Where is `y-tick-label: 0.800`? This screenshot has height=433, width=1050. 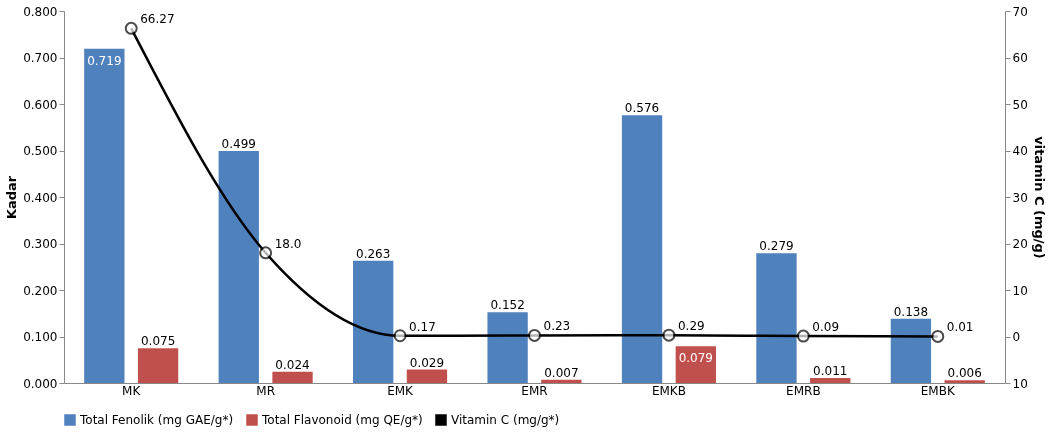
y-tick-label: 0.800 is located at coordinates (40, 11).